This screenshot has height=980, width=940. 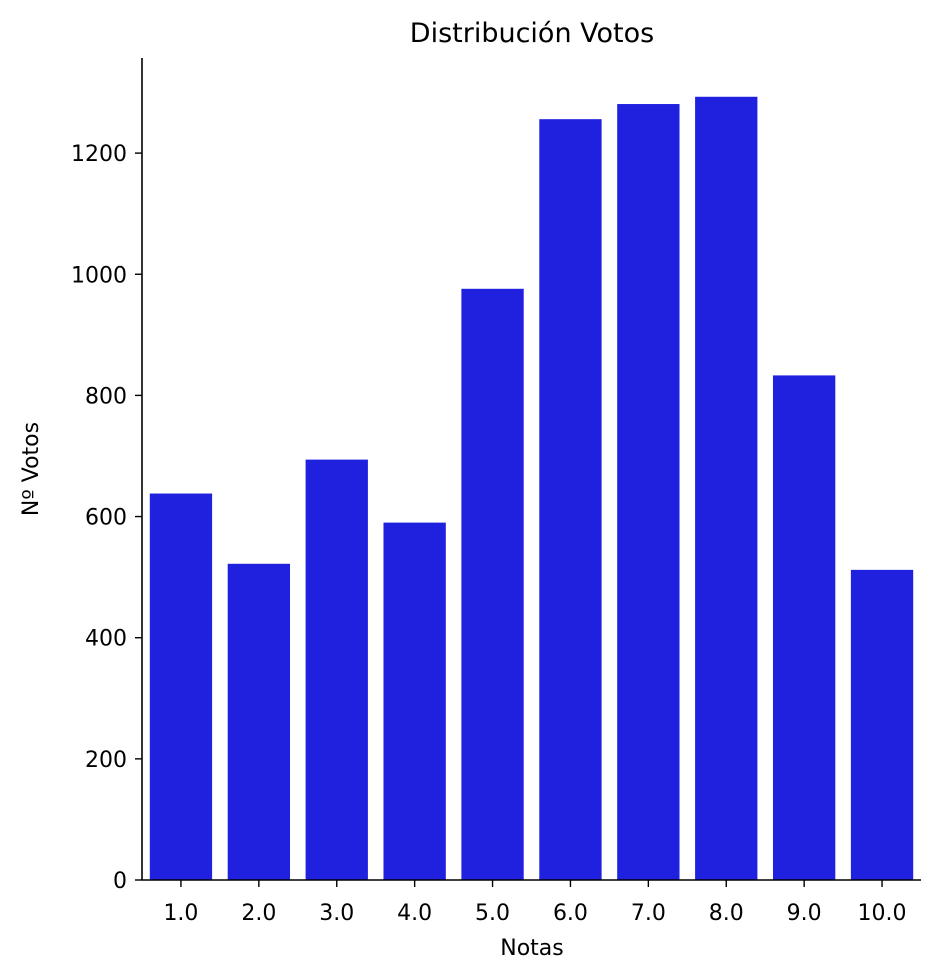 I want to click on x-tick-label: 4.0, so click(x=414, y=913).